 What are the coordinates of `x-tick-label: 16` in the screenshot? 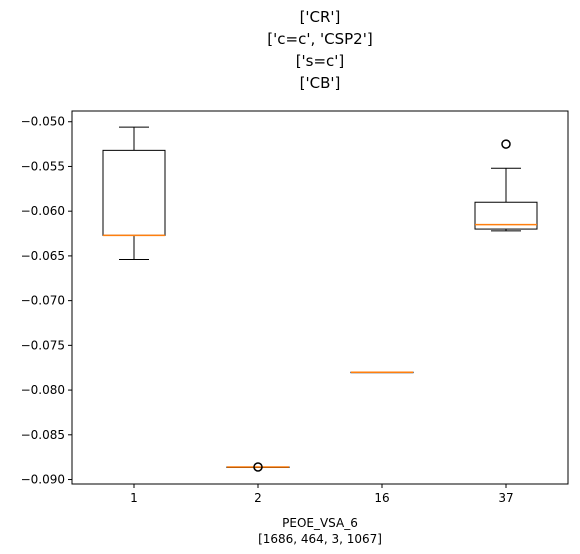 It's located at (381, 498).